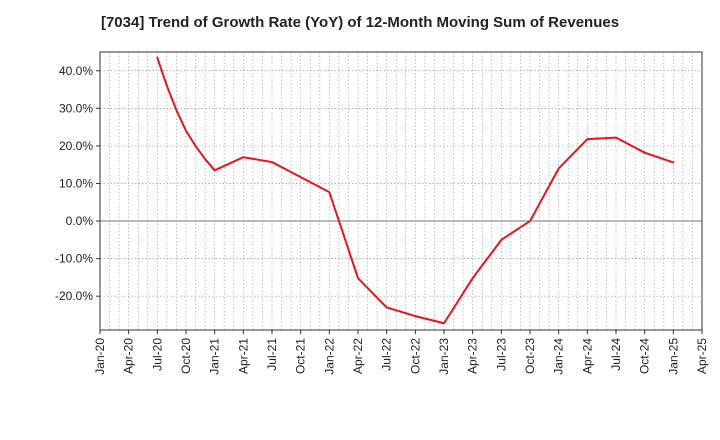 This screenshot has height=440, width=720. I want to click on x-tick-label: Apr-24, so click(587, 356).